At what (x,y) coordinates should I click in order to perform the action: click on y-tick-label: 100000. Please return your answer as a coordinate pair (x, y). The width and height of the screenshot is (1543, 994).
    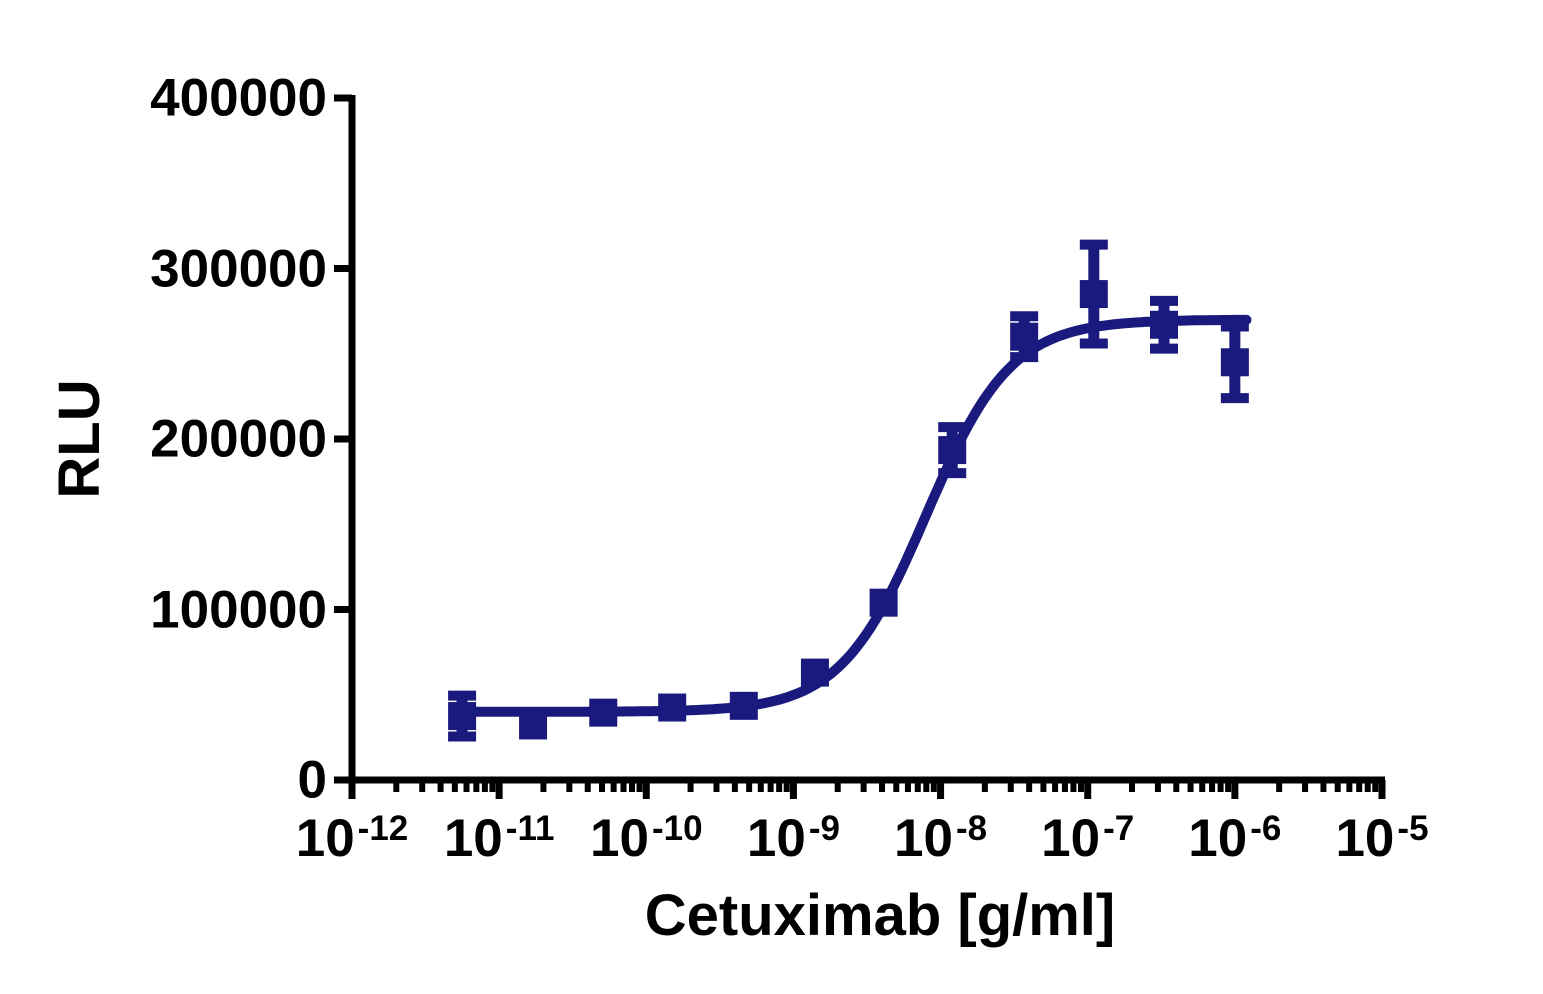
    Looking at the image, I should click on (238, 609).